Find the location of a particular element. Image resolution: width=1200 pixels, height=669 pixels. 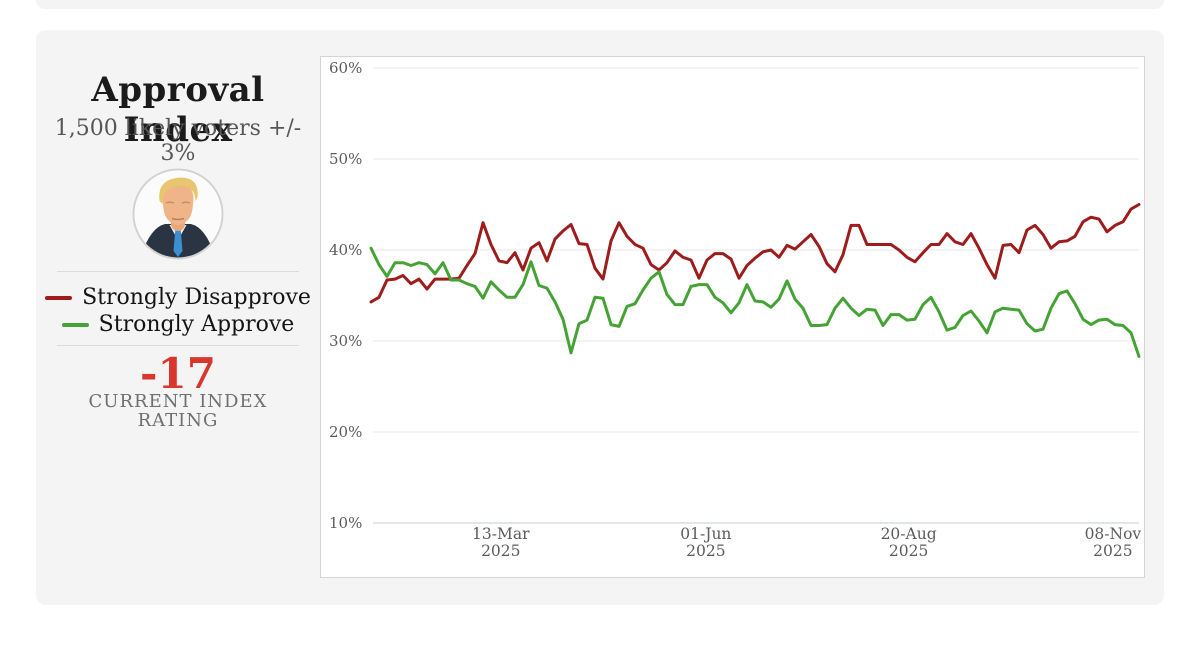

series-line-disapprove is located at coordinates (755, 253).